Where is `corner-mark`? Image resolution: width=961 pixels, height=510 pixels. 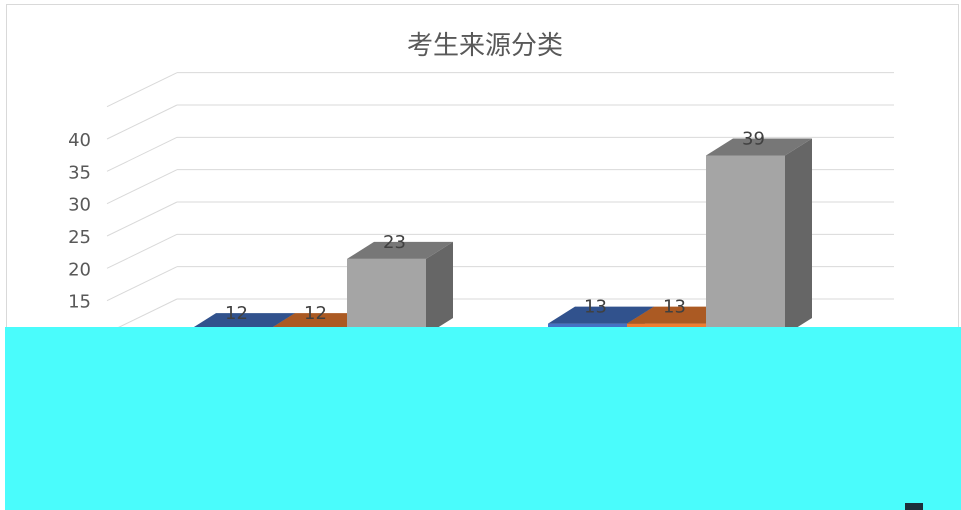
corner-mark is located at coordinates (914, 506).